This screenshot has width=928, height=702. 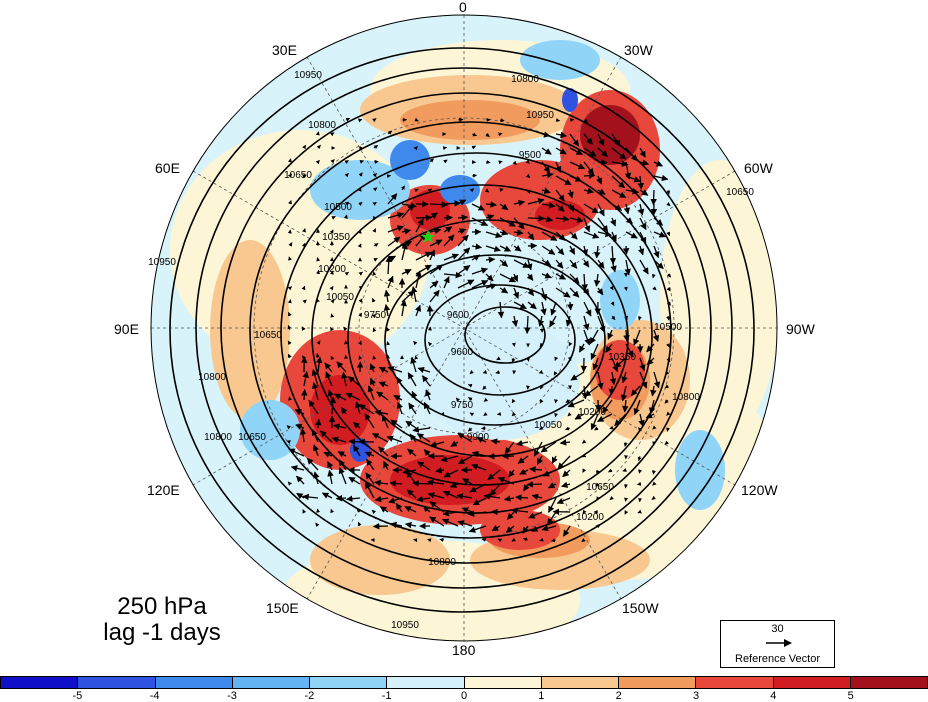 What do you see at coordinates (268, 335) in the screenshot?
I see `contour-label: 10650` at bounding box center [268, 335].